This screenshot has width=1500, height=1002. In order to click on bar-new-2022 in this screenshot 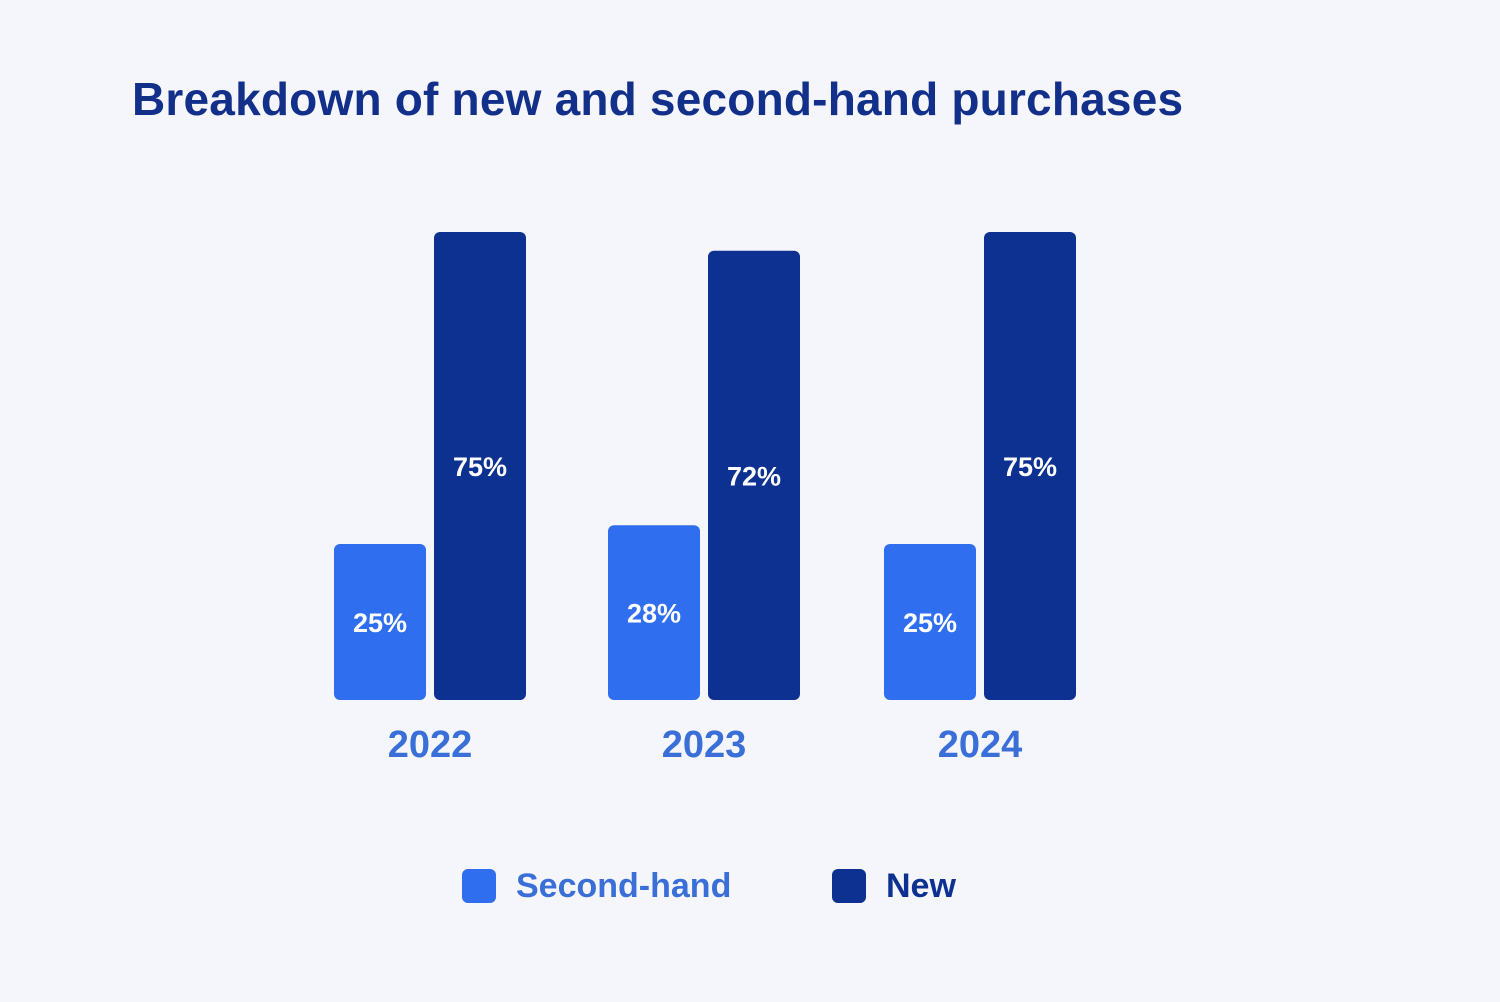, I will do `click(480, 466)`.